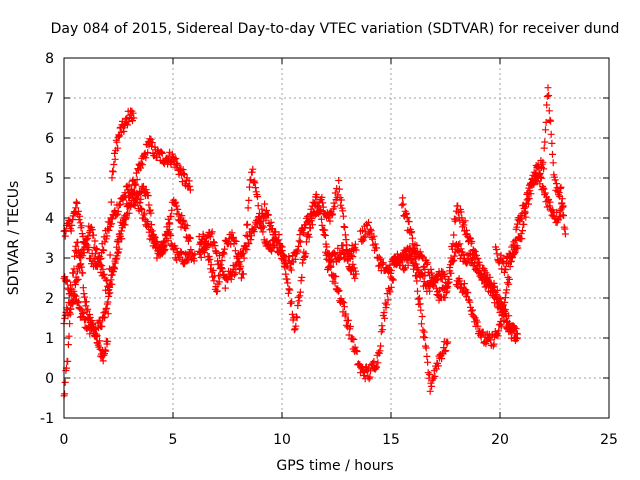  I want to click on x-tick-label: 25, so click(609, 440).